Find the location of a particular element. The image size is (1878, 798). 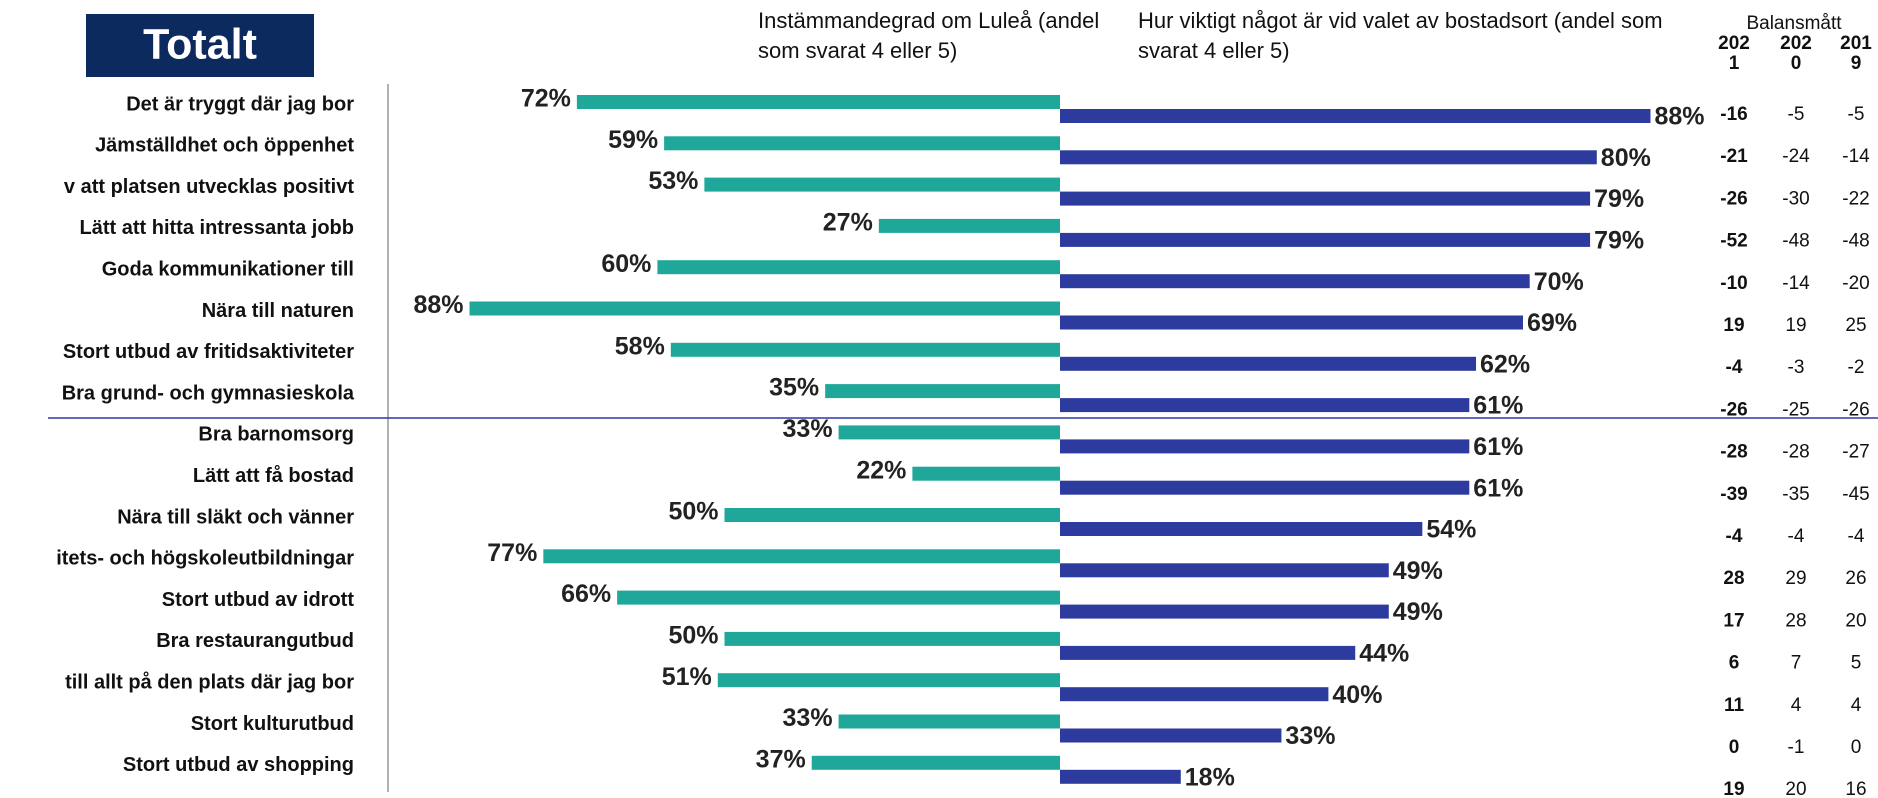

table-cell: 5 is located at coordinates (1856, 663).